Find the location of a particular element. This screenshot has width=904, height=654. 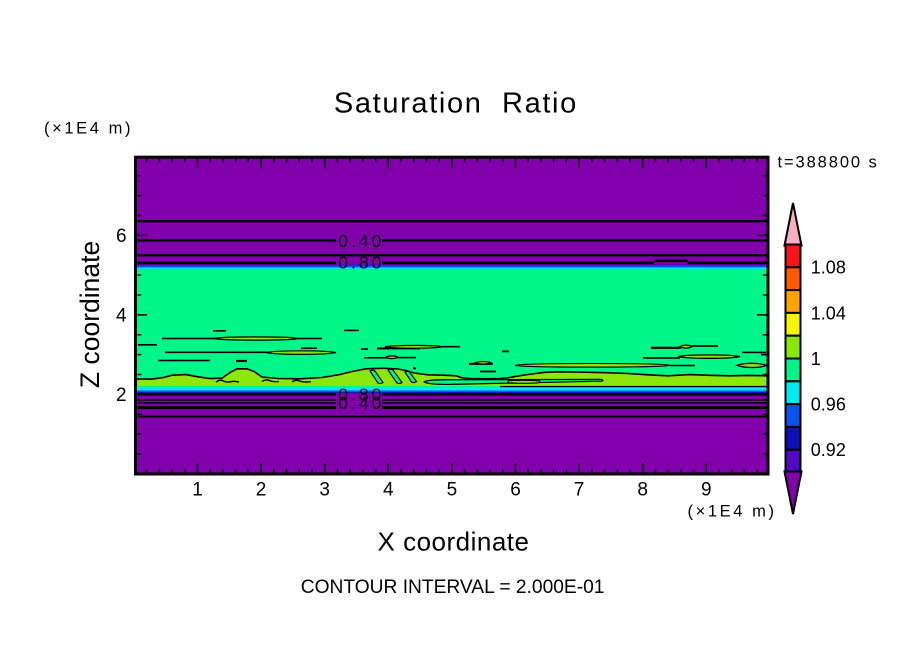

svg-text: 3 is located at coordinates (324, 489).